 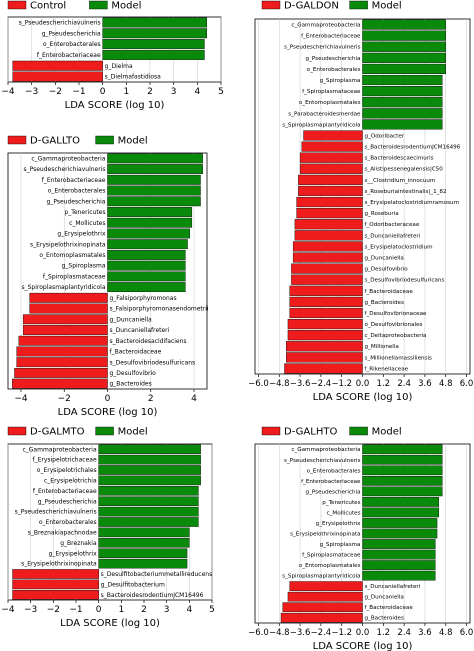 I want to click on bar-label: f_Odoribacteraceae, so click(x=392, y=225).